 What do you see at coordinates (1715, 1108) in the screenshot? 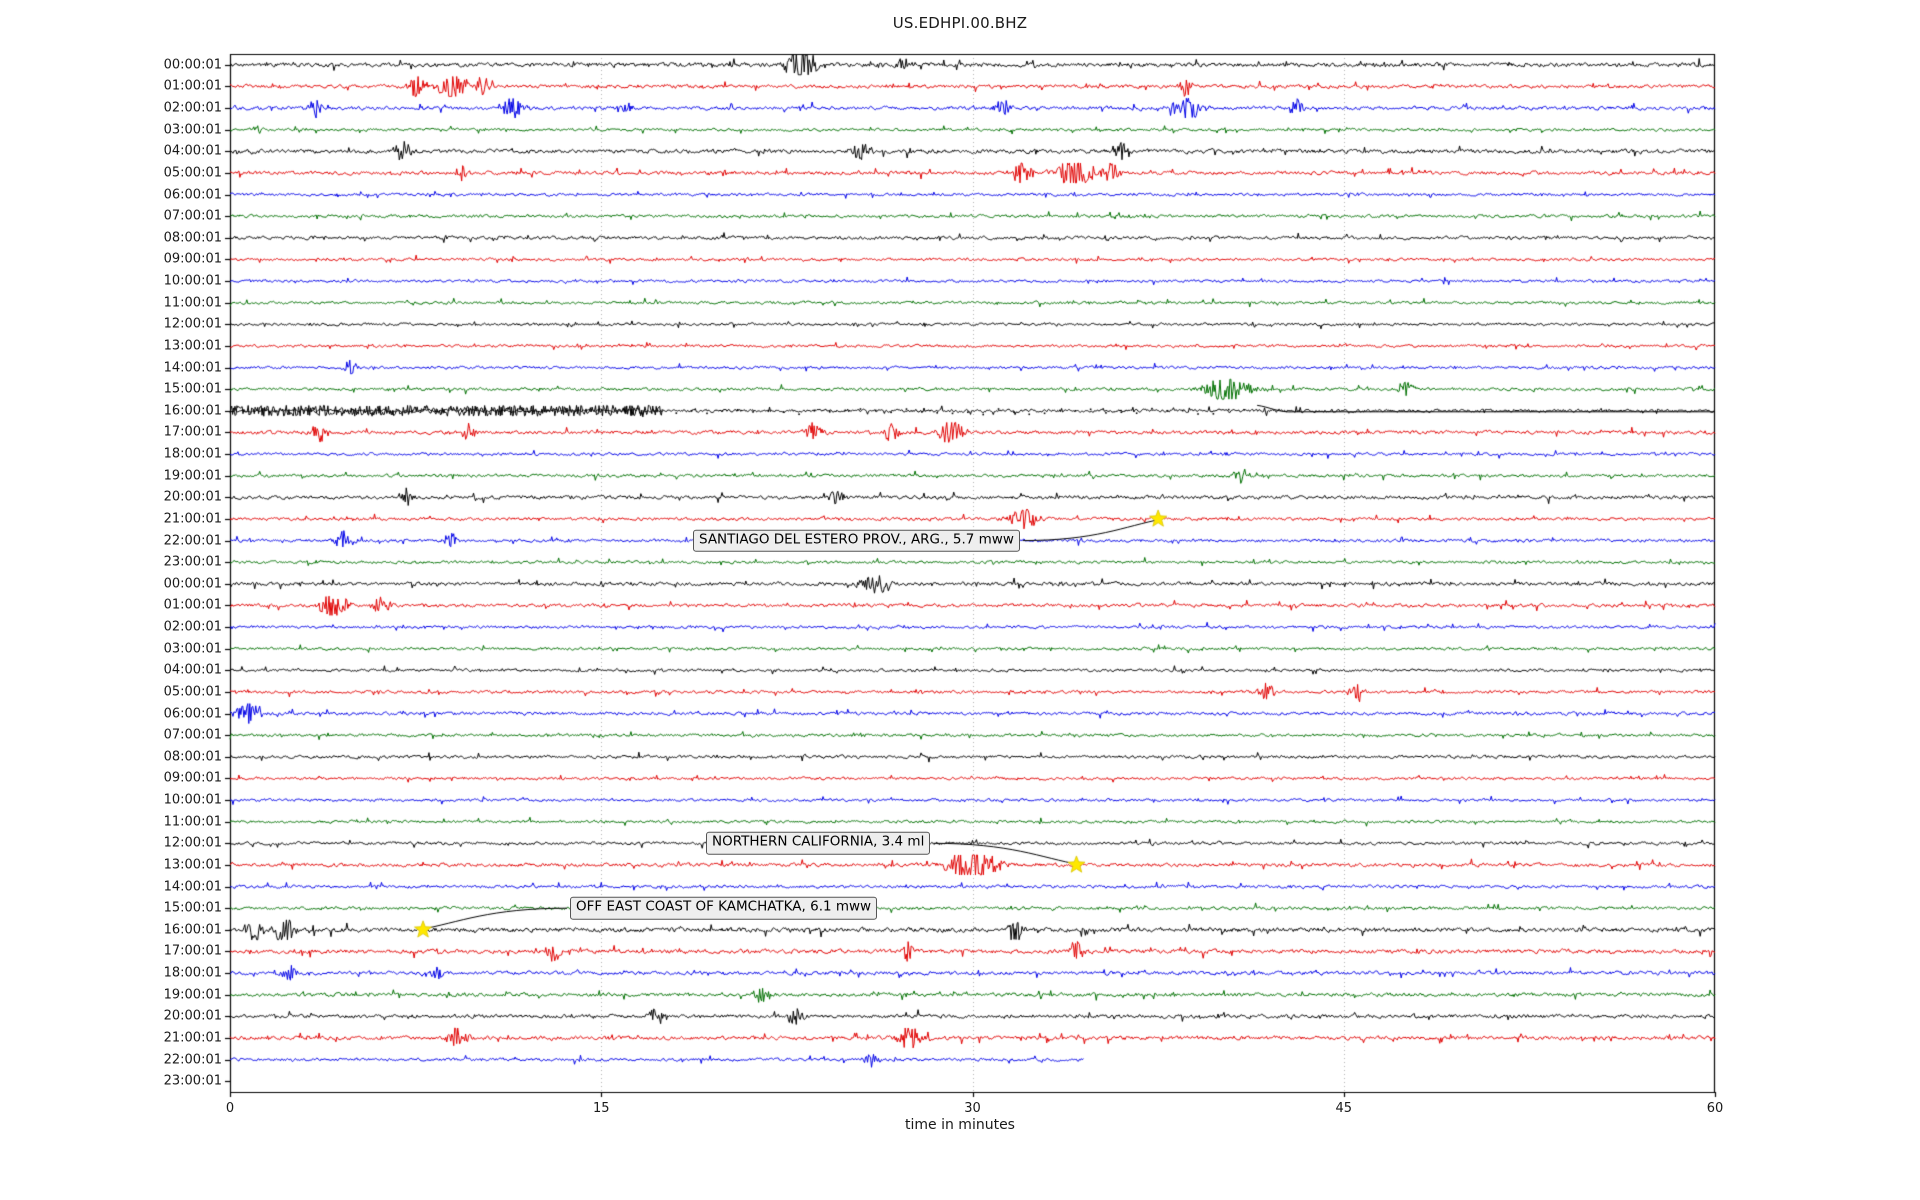
I see `x-axis-tick-label: 60` at bounding box center [1715, 1108].